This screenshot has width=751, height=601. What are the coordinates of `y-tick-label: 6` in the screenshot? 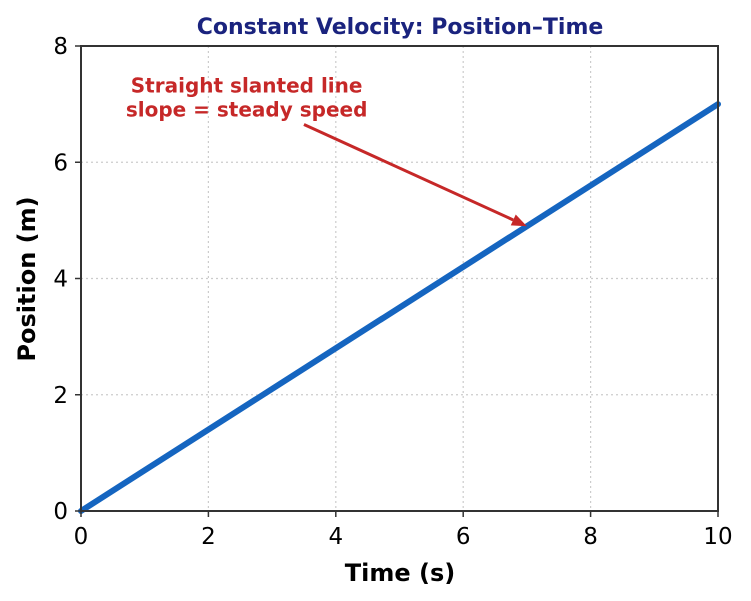 It's located at (60, 163).